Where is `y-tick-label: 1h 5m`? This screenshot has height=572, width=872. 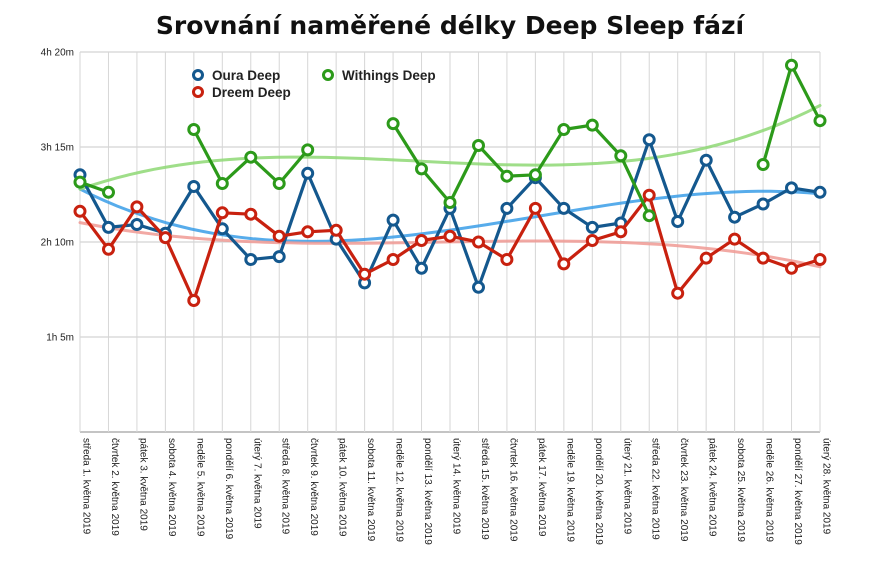 y-tick-label: 1h 5m is located at coordinates (60, 338).